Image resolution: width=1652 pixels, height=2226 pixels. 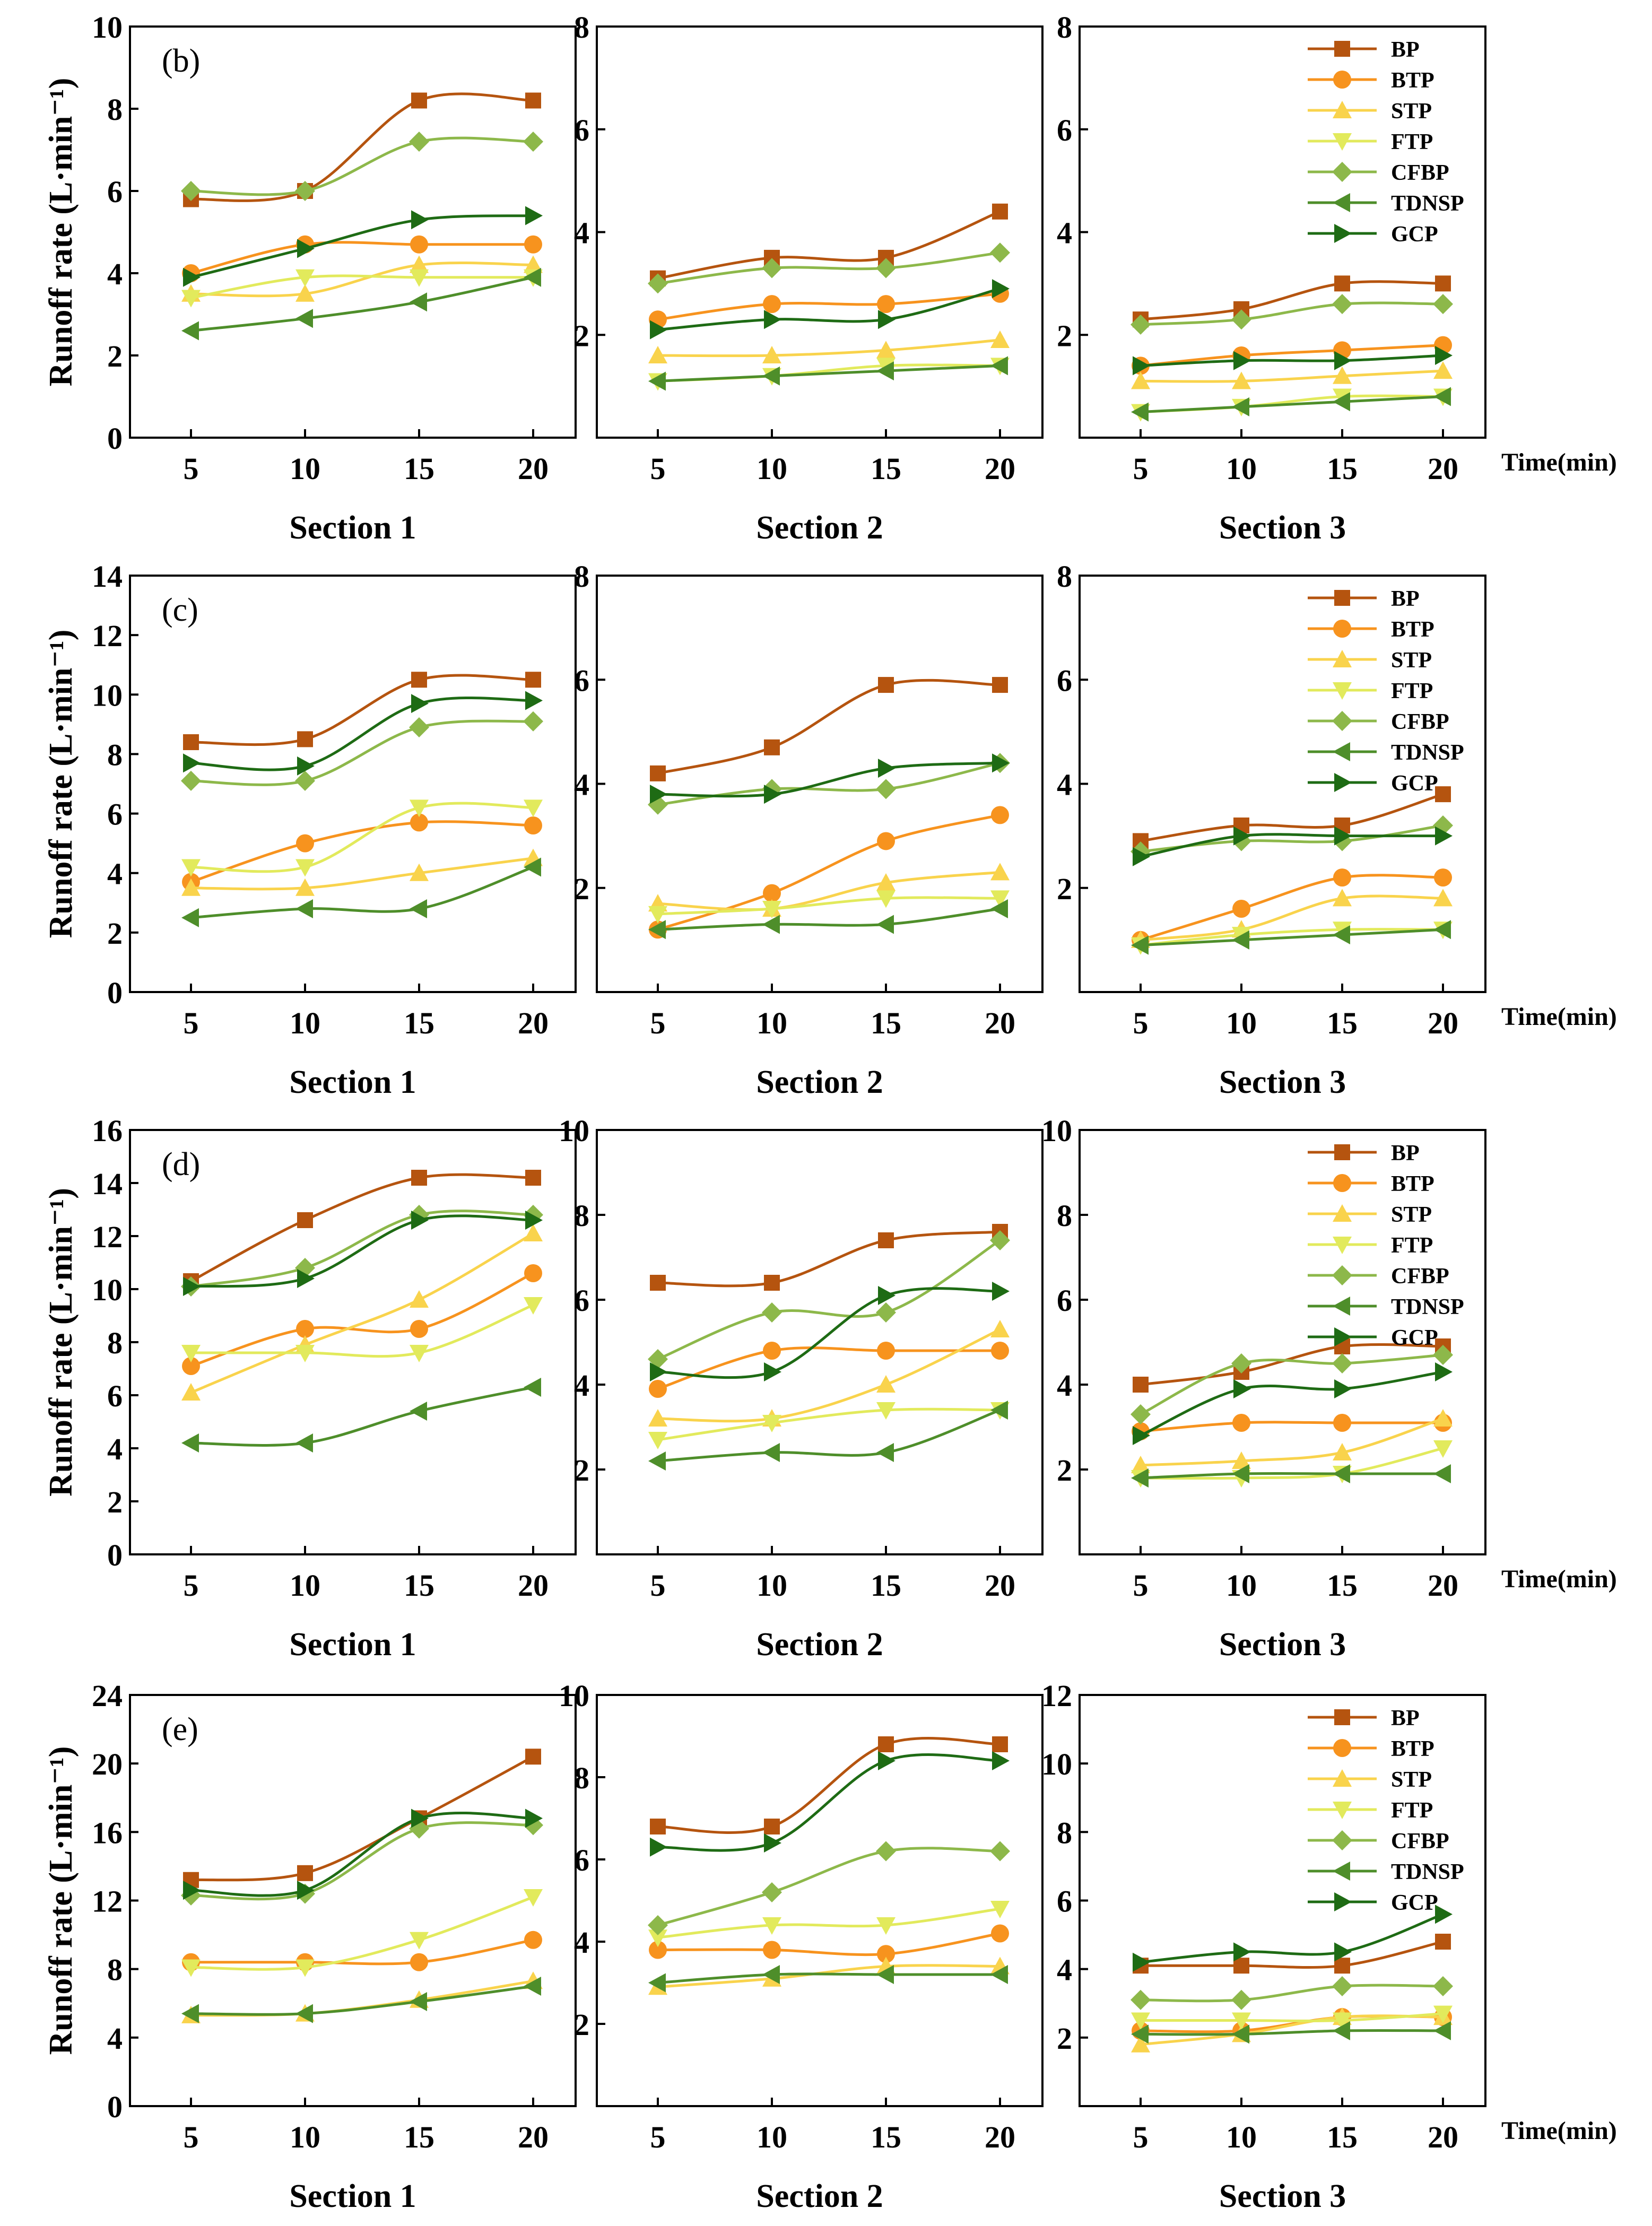 I want to click on legend-label: FTP, so click(x=1412, y=1245).